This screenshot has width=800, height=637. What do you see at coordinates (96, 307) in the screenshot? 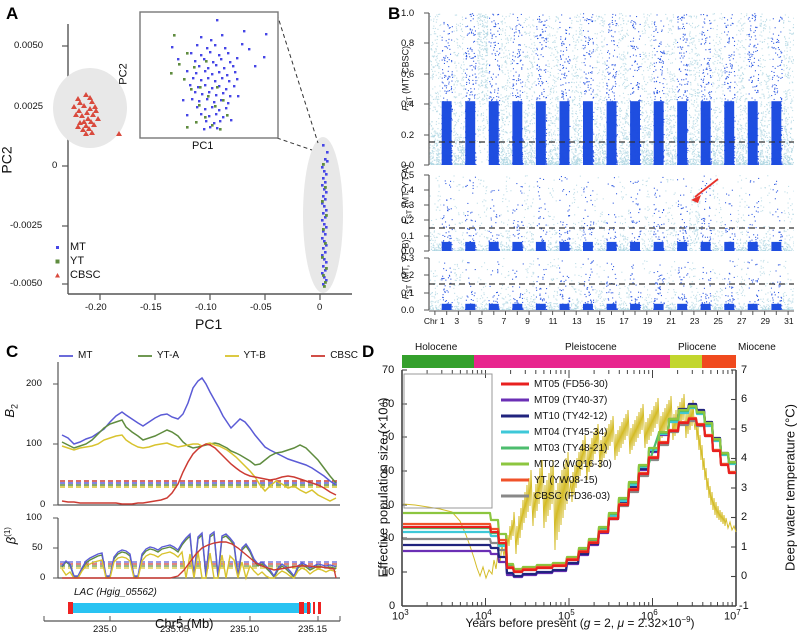
I see `panel-a-xtick-0: -0.20` at bounding box center [96, 307].